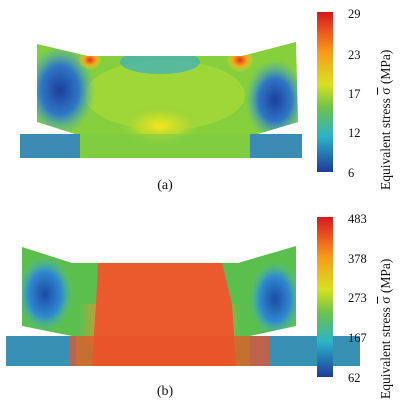  What do you see at coordinates (165, 185) in the screenshot?
I see `caption-a: (a)` at bounding box center [165, 185].